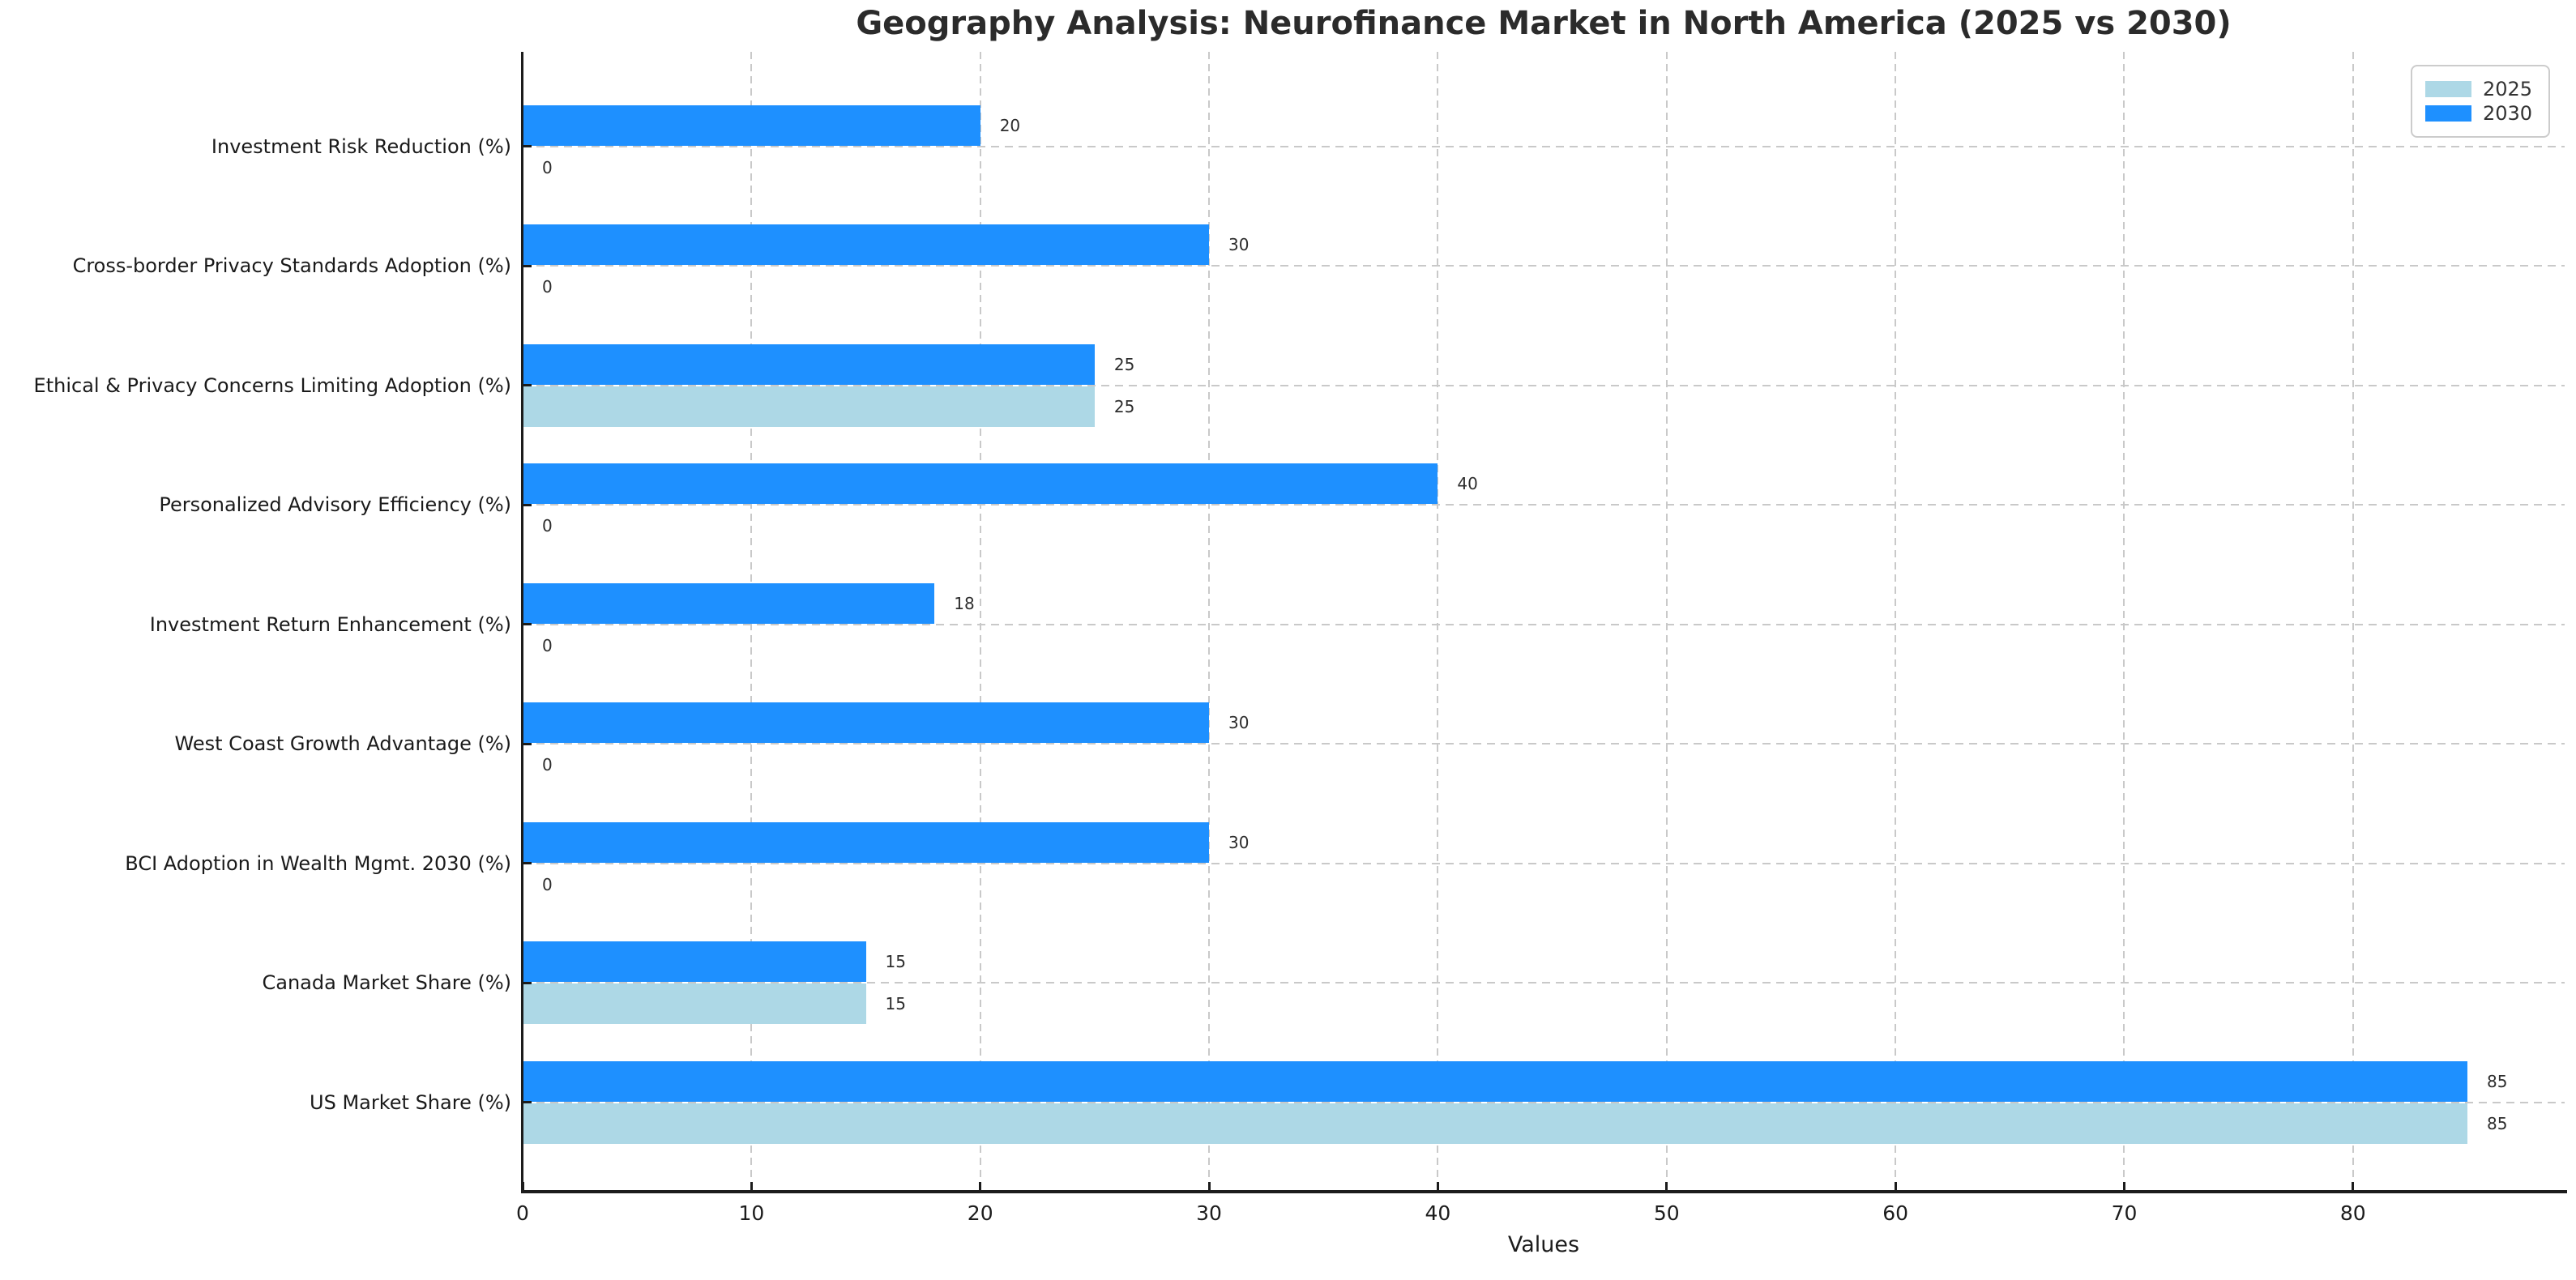 The height and width of the screenshot is (1280, 2576). Describe the element at coordinates (1666, 1213) in the screenshot. I see `x-tick-label: 50` at that location.